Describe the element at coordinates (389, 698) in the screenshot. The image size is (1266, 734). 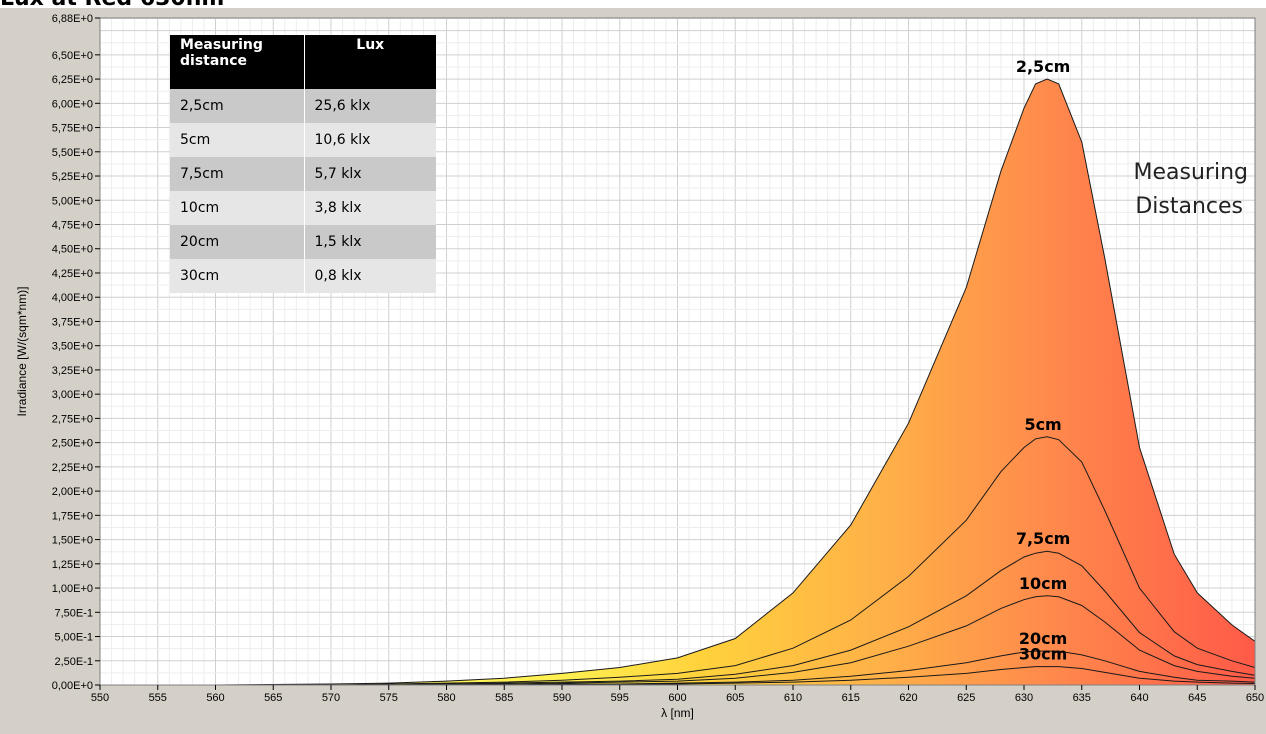
I see `x-tick-label: 575` at that location.